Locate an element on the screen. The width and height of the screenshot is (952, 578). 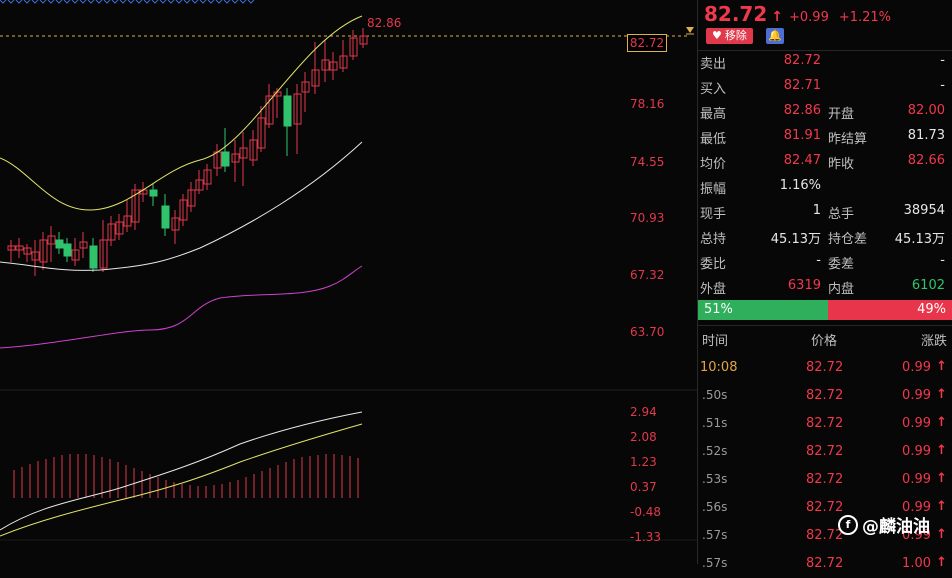
price-column-header: 价格 is located at coordinates (824, 341).